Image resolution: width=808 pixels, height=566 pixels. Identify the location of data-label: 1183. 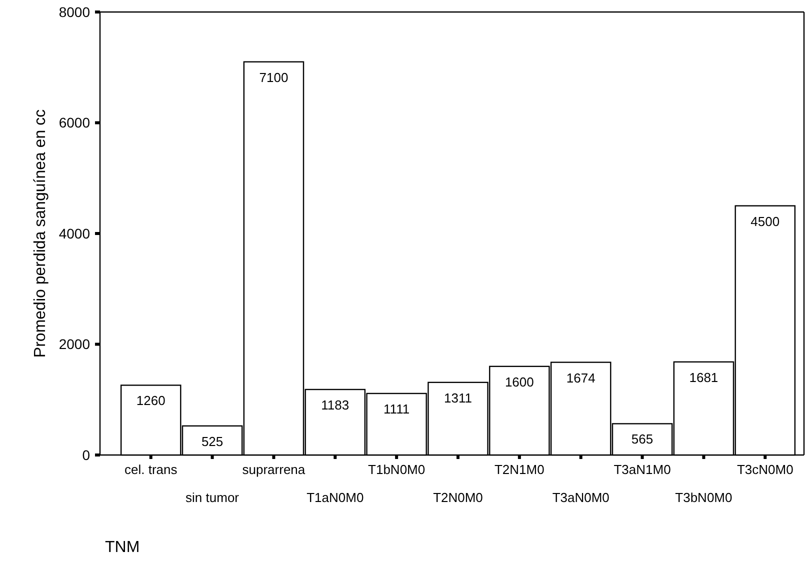
(335, 404).